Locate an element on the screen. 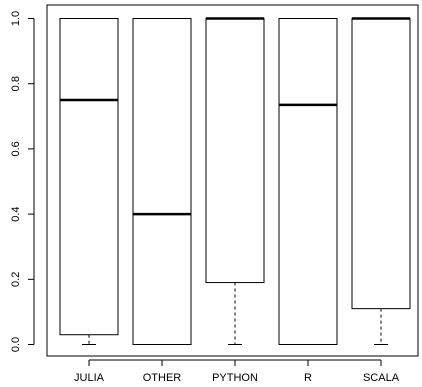  x-tick-label-julia: JULIA is located at coordinates (89, 378).